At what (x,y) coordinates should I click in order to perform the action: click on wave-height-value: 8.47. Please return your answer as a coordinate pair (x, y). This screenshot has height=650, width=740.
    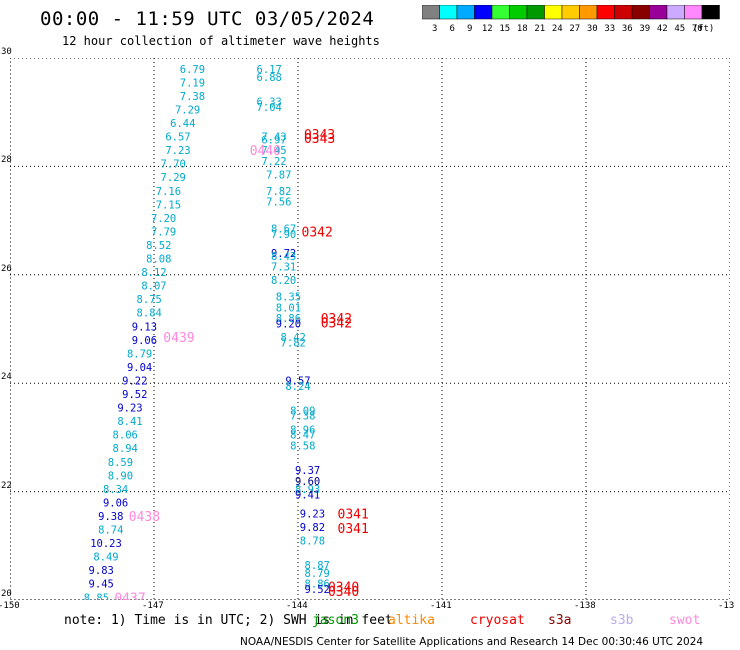
    Looking at the image, I should click on (302, 436).